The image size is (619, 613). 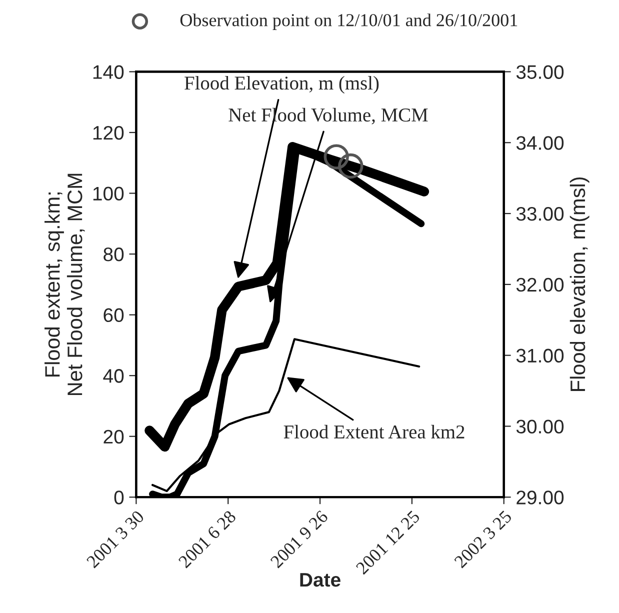 What do you see at coordinates (114, 255) in the screenshot?
I see `y-tick-label: 80` at bounding box center [114, 255].